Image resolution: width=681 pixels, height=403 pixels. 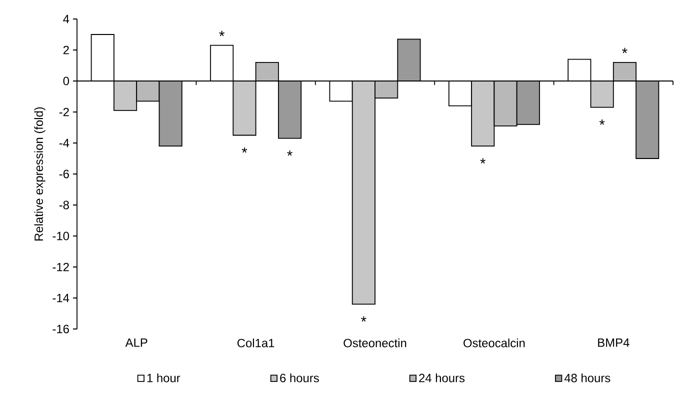 I want to click on y-tick-label: -2, so click(x=64, y=112).